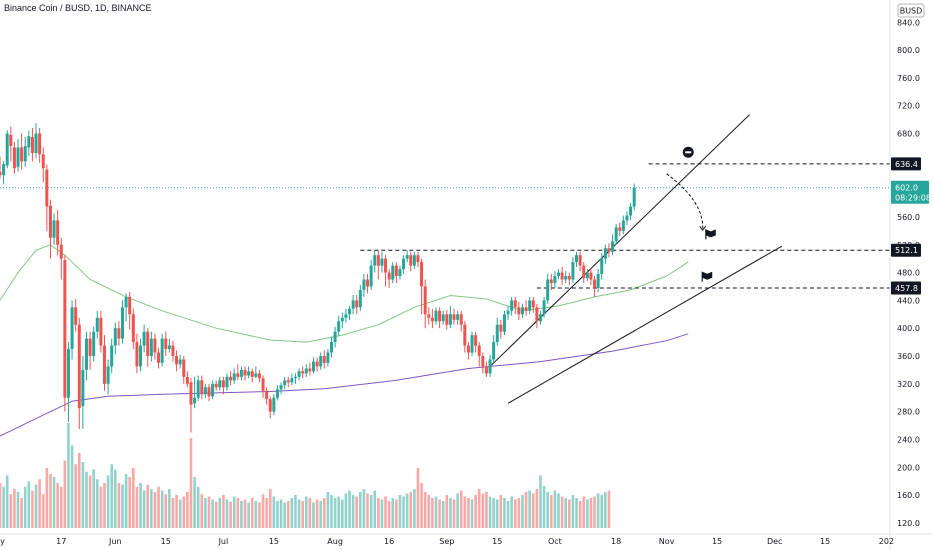 The image size is (932, 550). What do you see at coordinates (911, 10) in the screenshot?
I see `currency-badge: BUSD` at bounding box center [911, 10].